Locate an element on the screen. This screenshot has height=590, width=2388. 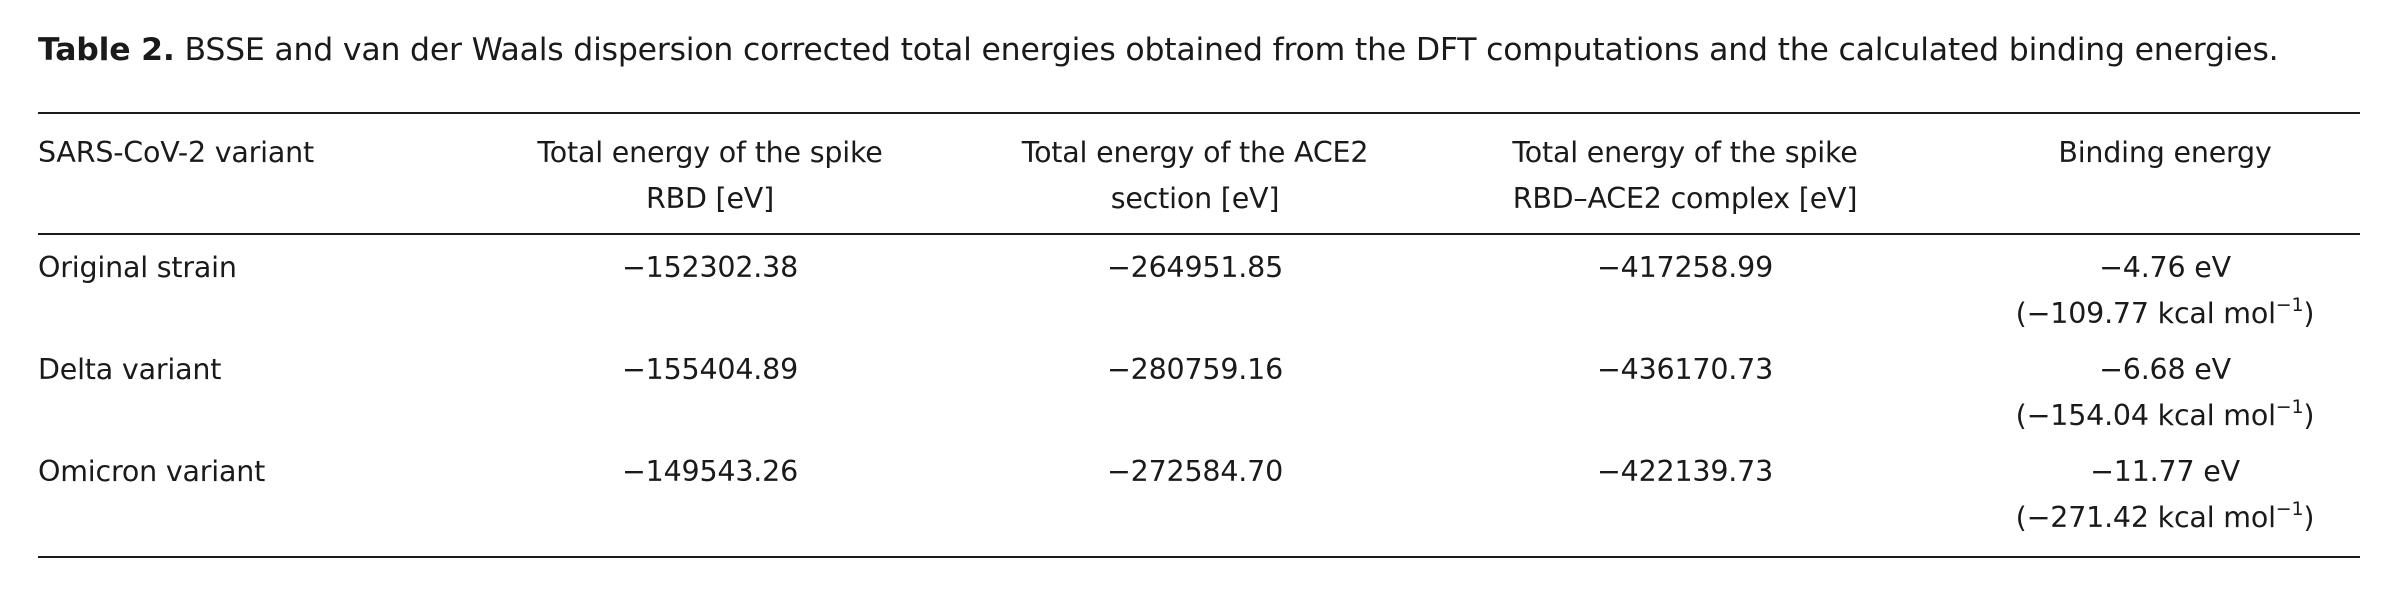
cell-binding-energy: −6.68 eV (−154.04 kcal mol−1) is located at coordinates (2156, 393).